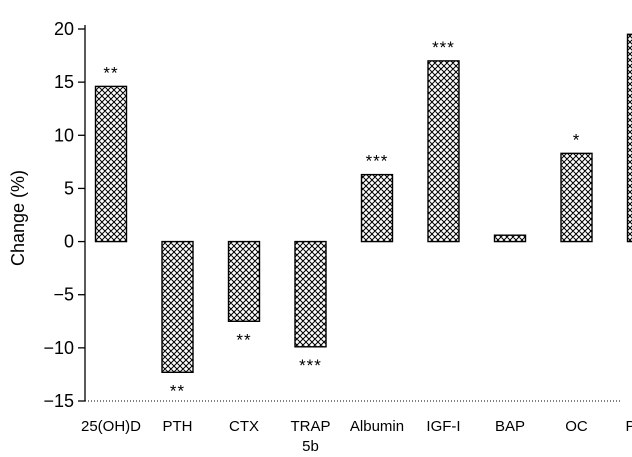 The height and width of the screenshot is (457, 632). What do you see at coordinates (576, 426) in the screenshot?
I see `category-label: OC` at bounding box center [576, 426].